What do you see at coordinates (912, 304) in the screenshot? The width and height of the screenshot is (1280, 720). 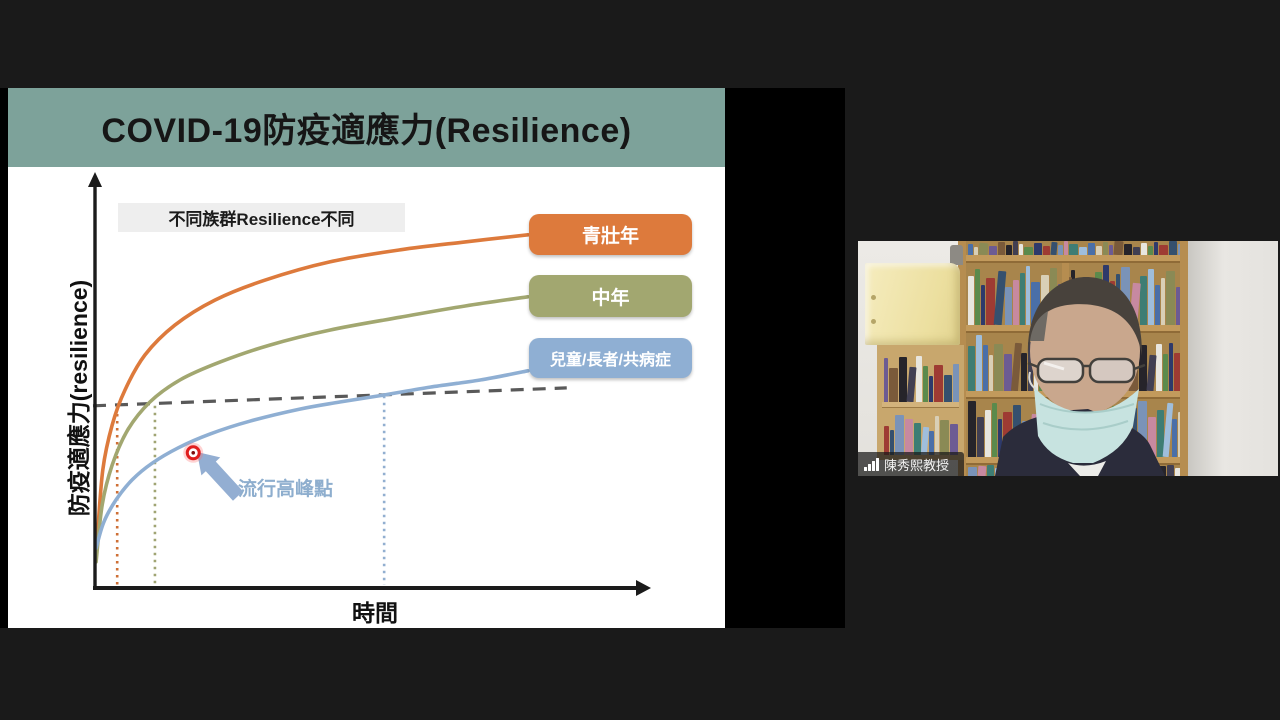 I see `cream-cabinet` at bounding box center [912, 304].